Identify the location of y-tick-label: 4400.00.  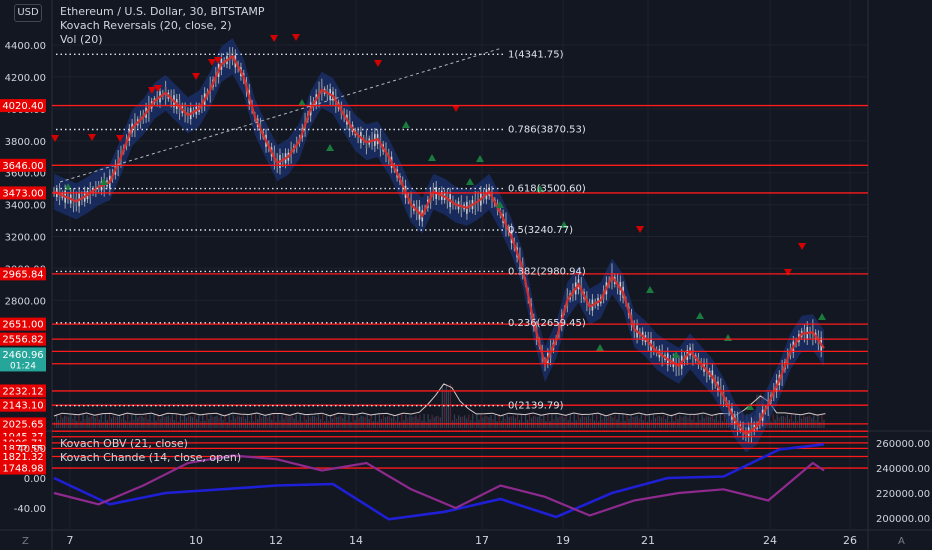
(25, 46).